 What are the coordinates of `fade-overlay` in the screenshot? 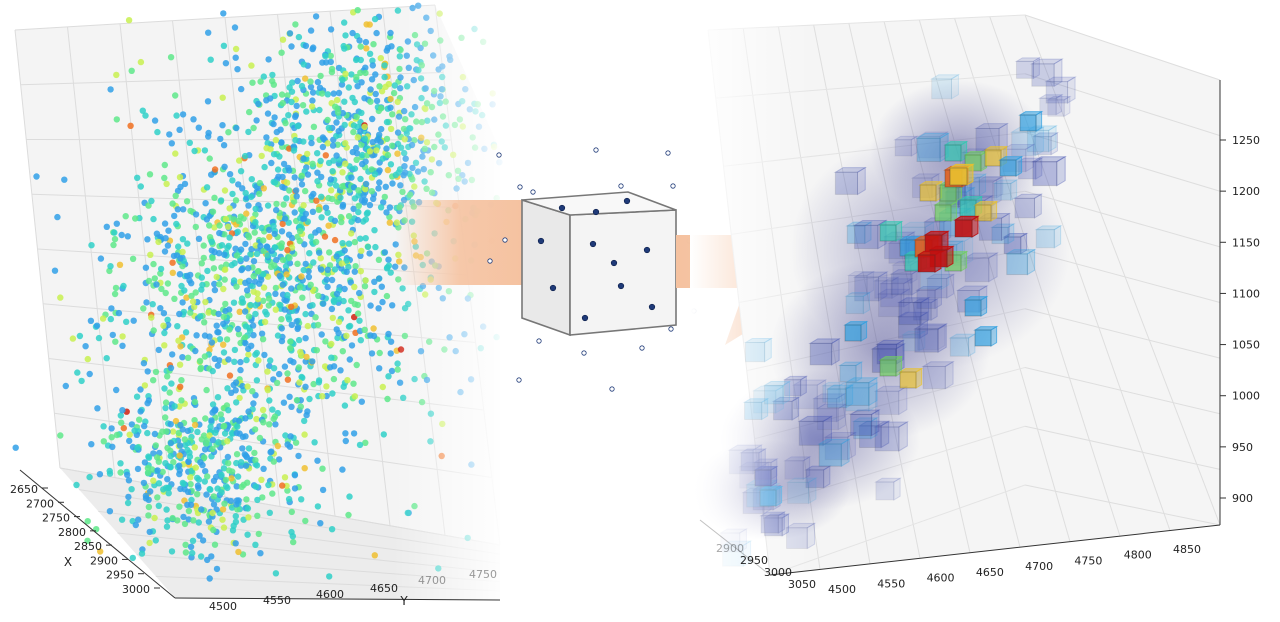 It's located at (420, 311).